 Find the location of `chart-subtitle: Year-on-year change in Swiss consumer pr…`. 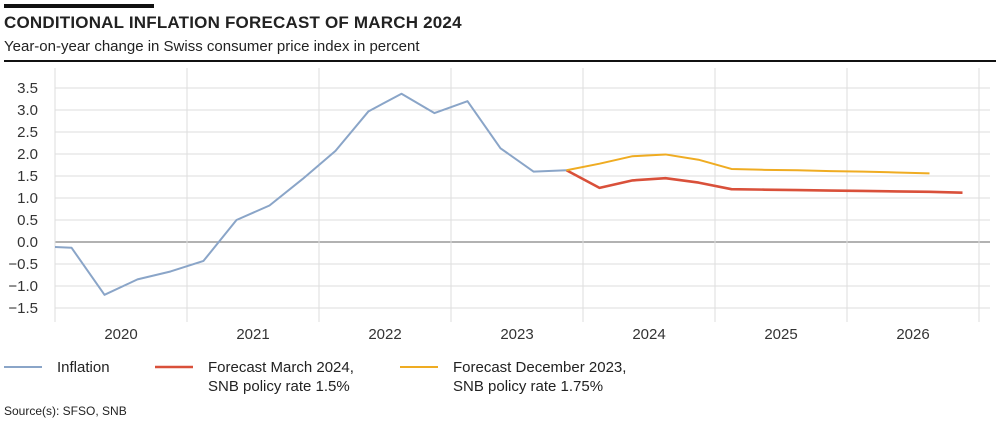

chart-subtitle: Year-on-year change in Swiss consumer pr… is located at coordinates (212, 46).